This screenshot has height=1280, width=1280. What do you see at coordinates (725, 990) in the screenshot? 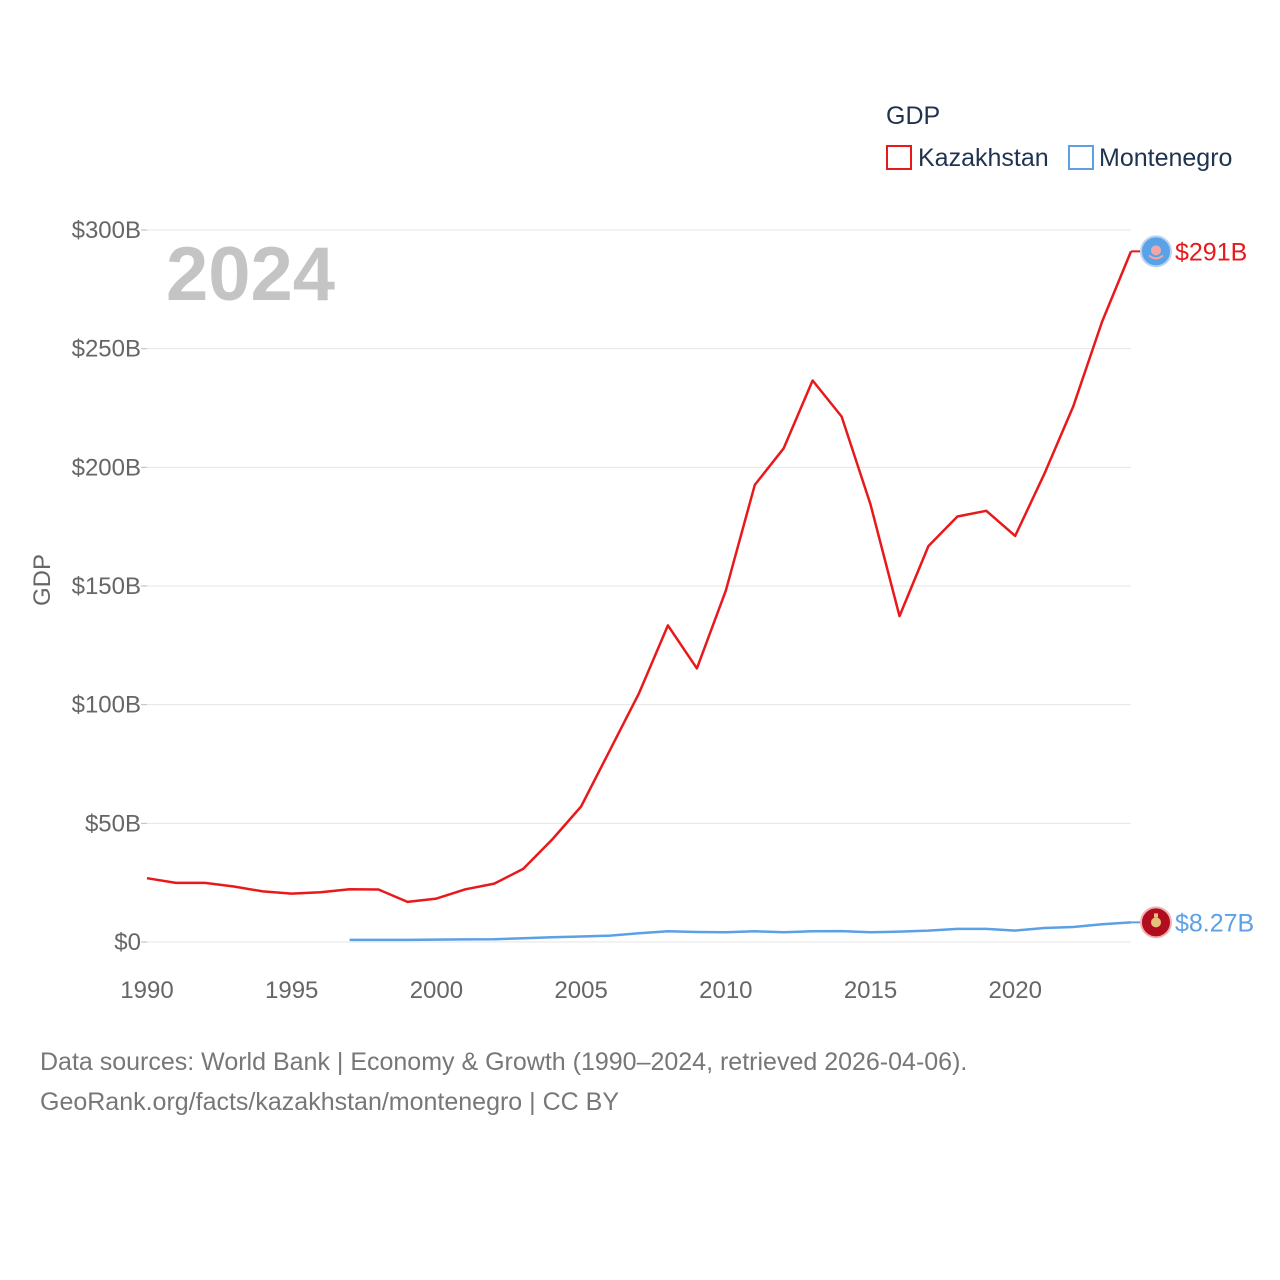
I see `x-tick-label: 2010` at bounding box center [725, 990].